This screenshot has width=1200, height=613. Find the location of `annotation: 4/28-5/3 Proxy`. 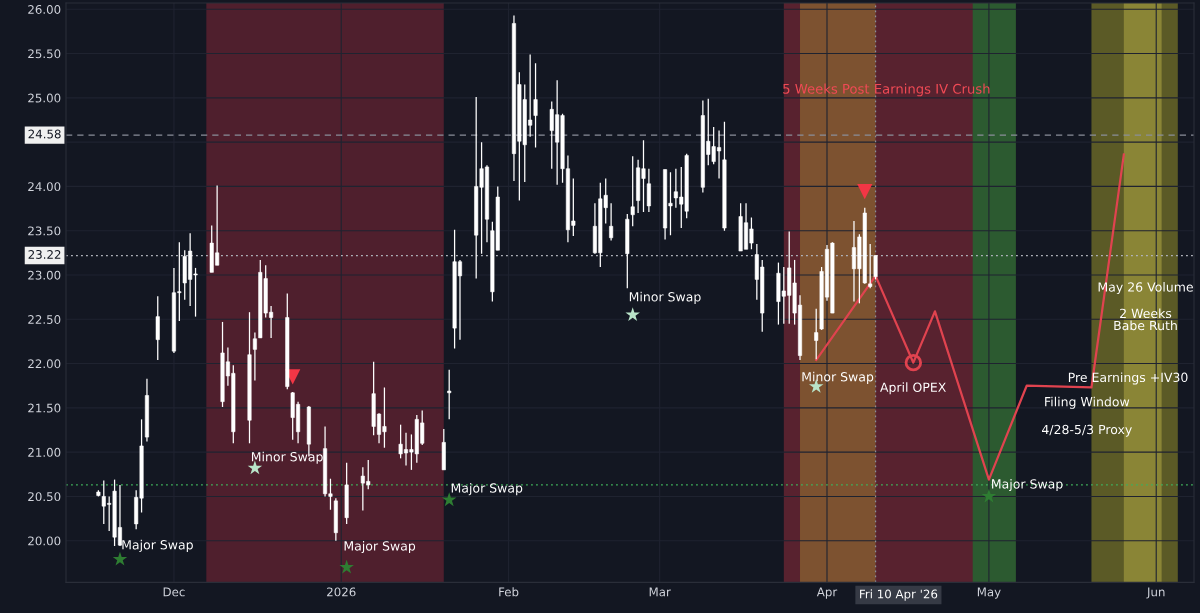

annotation: 4/28-5/3 Proxy is located at coordinates (1087, 430).